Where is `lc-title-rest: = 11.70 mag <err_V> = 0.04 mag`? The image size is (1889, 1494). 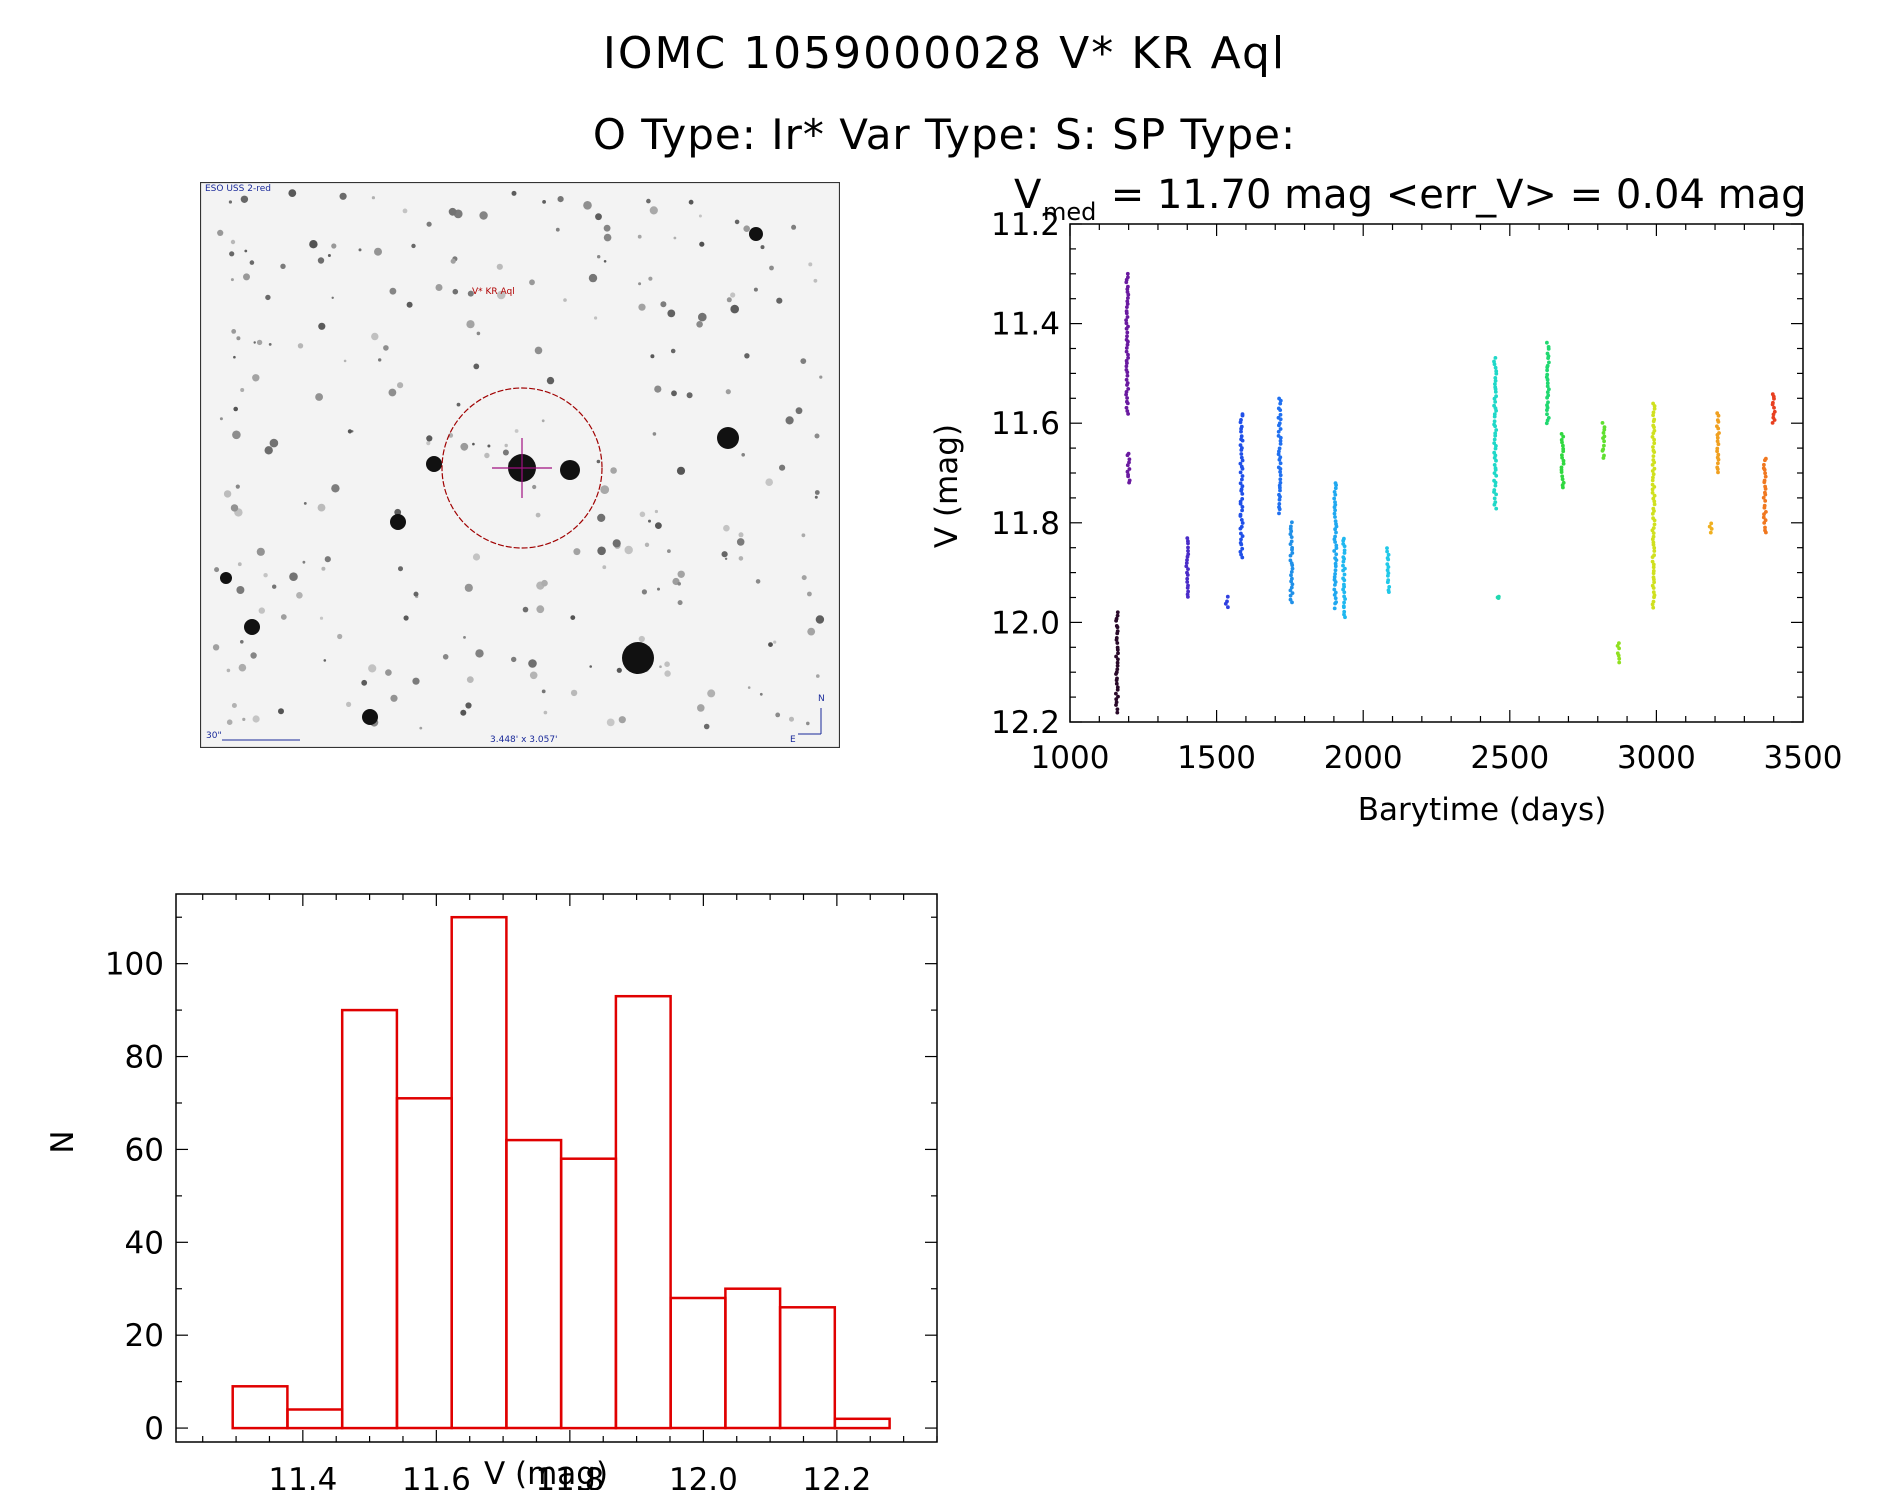
lc-title-rest: = 11.70 mag <err_V> = 0.04 mag is located at coordinates (1452, 195).